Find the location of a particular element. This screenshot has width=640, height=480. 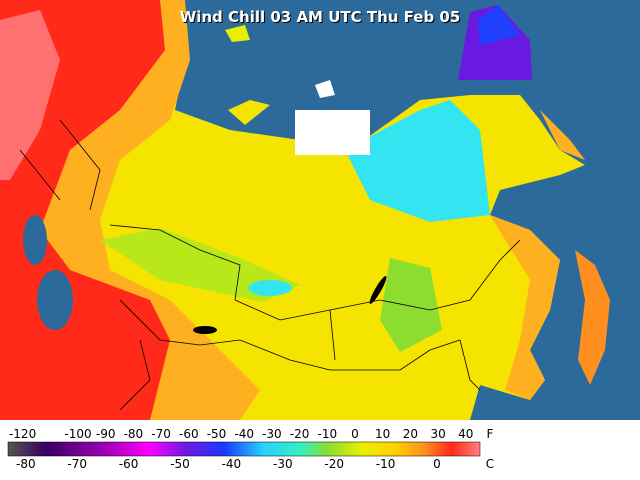

celsius-tick-label: -80 is located at coordinates (26, 464).